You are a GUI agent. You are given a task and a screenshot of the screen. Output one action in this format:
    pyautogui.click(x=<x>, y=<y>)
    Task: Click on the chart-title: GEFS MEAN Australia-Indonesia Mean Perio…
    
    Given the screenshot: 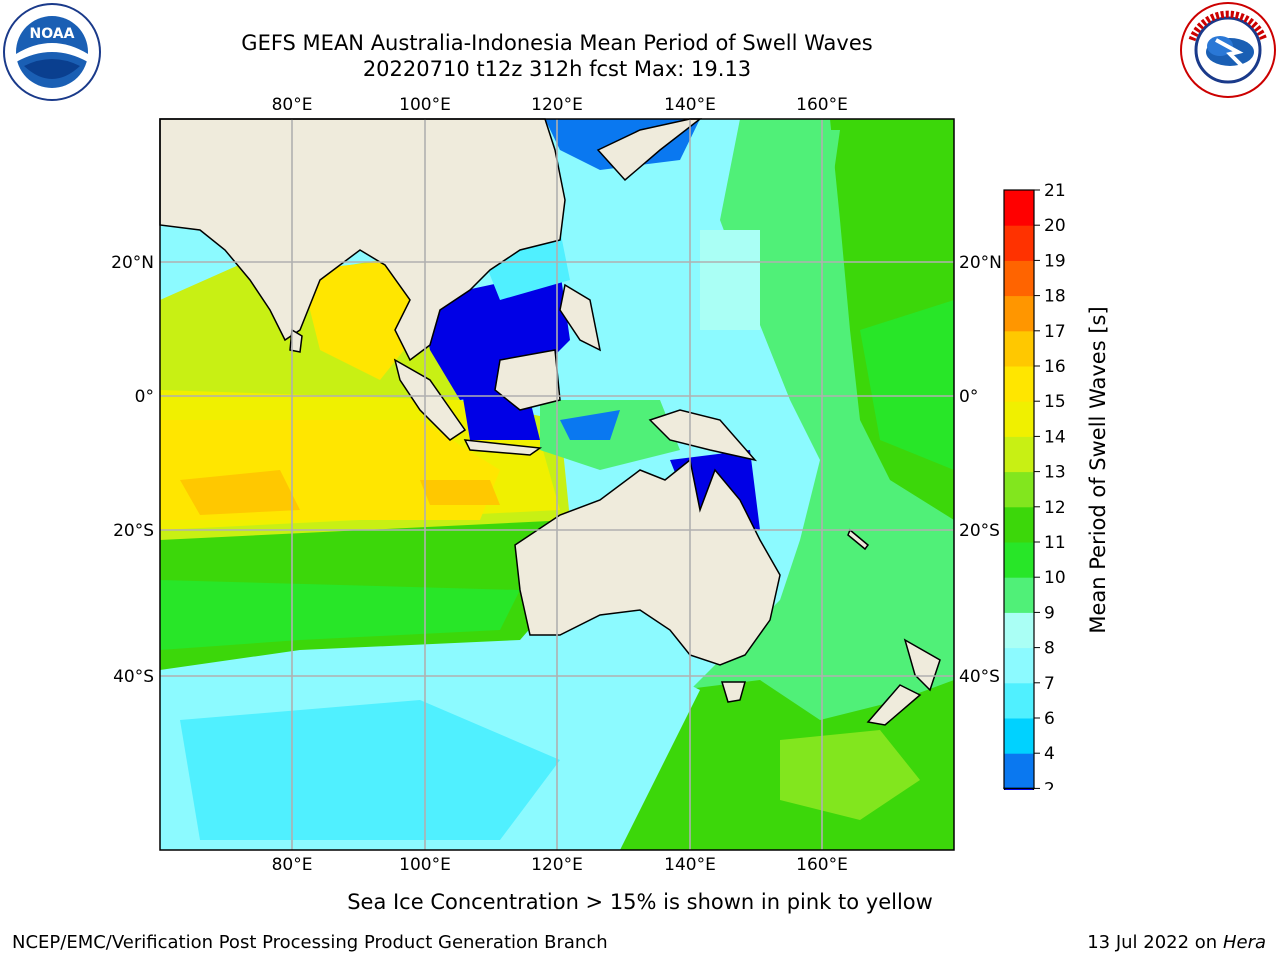 What is the action you would take?
    pyautogui.click(x=557, y=43)
    